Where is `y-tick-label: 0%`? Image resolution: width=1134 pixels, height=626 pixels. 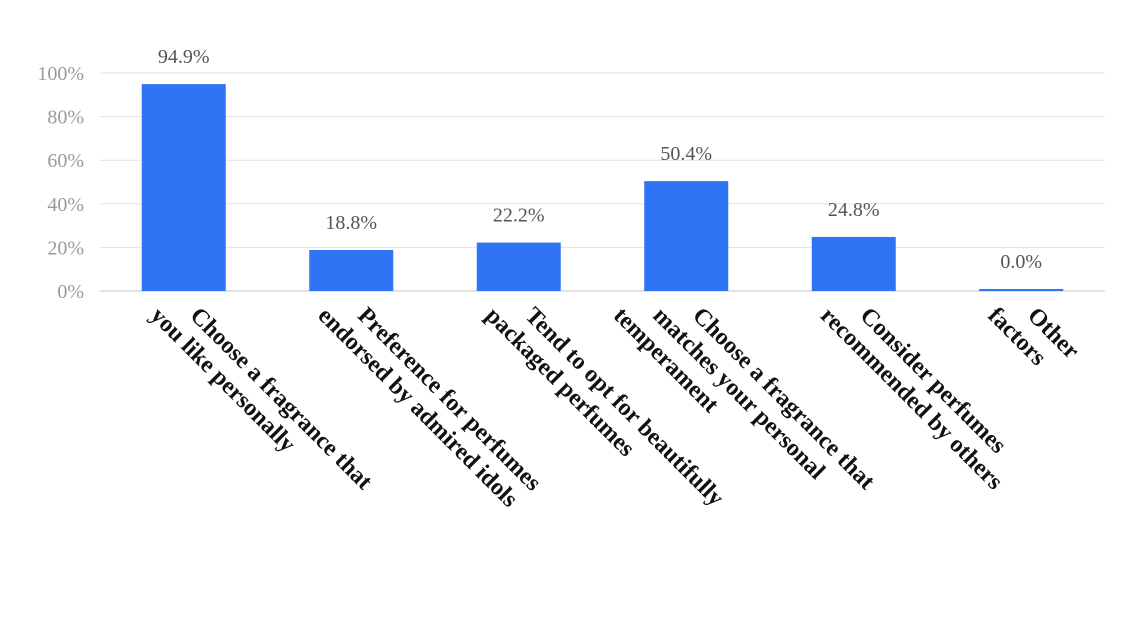
y-tick-label: 0% is located at coordinates (70, 292).